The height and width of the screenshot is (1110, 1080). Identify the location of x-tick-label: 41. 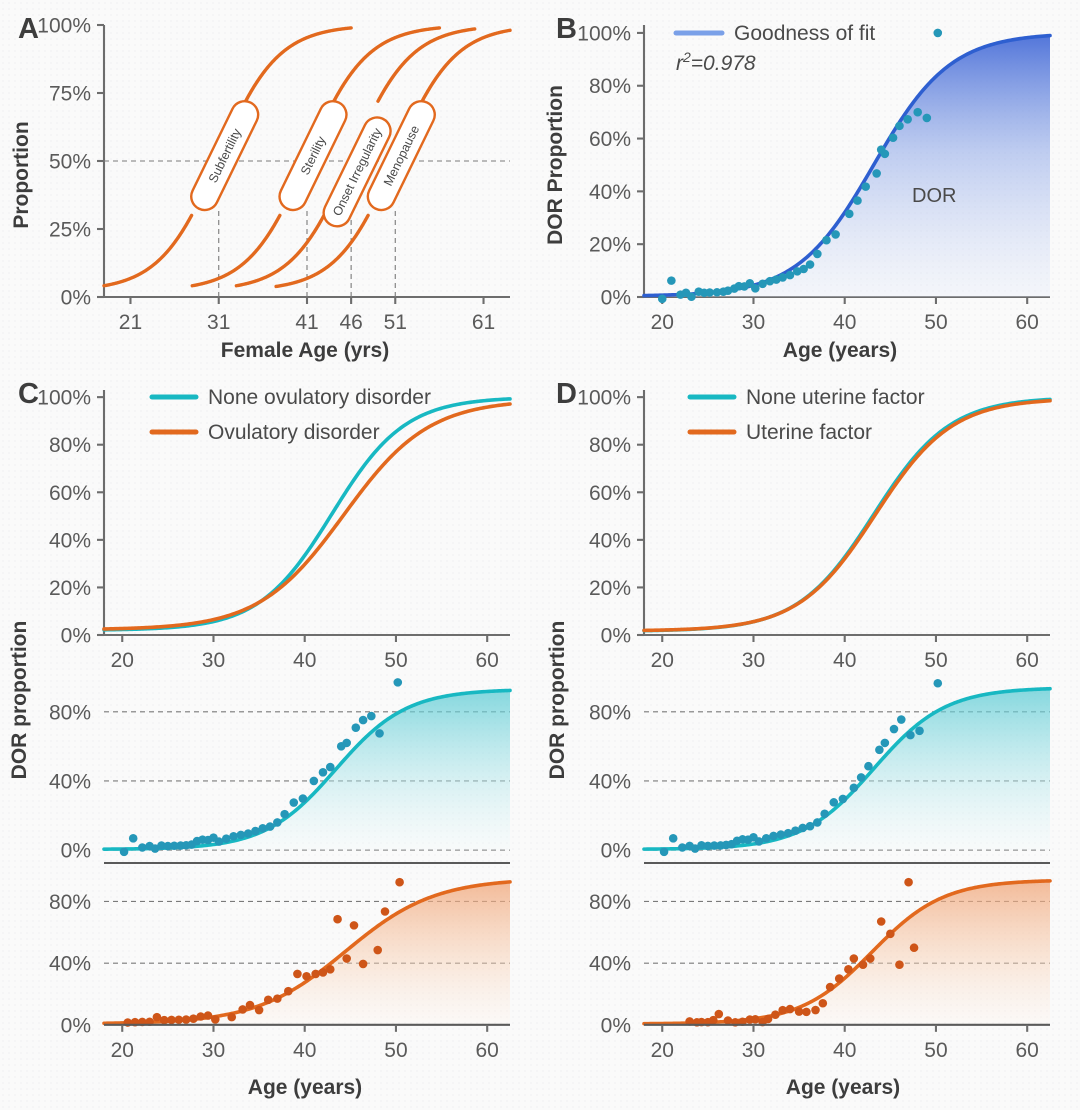
(306, 322).